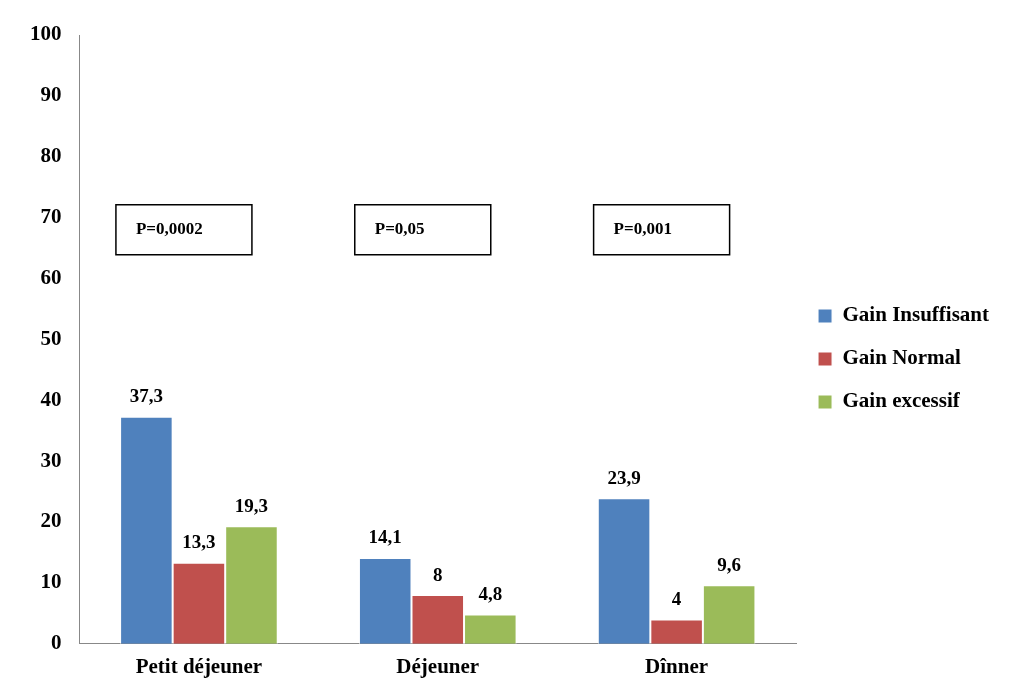 This screenshot has height=693, width=1009. I want to click on x-tick-label: Dînner, so click(677, 665).